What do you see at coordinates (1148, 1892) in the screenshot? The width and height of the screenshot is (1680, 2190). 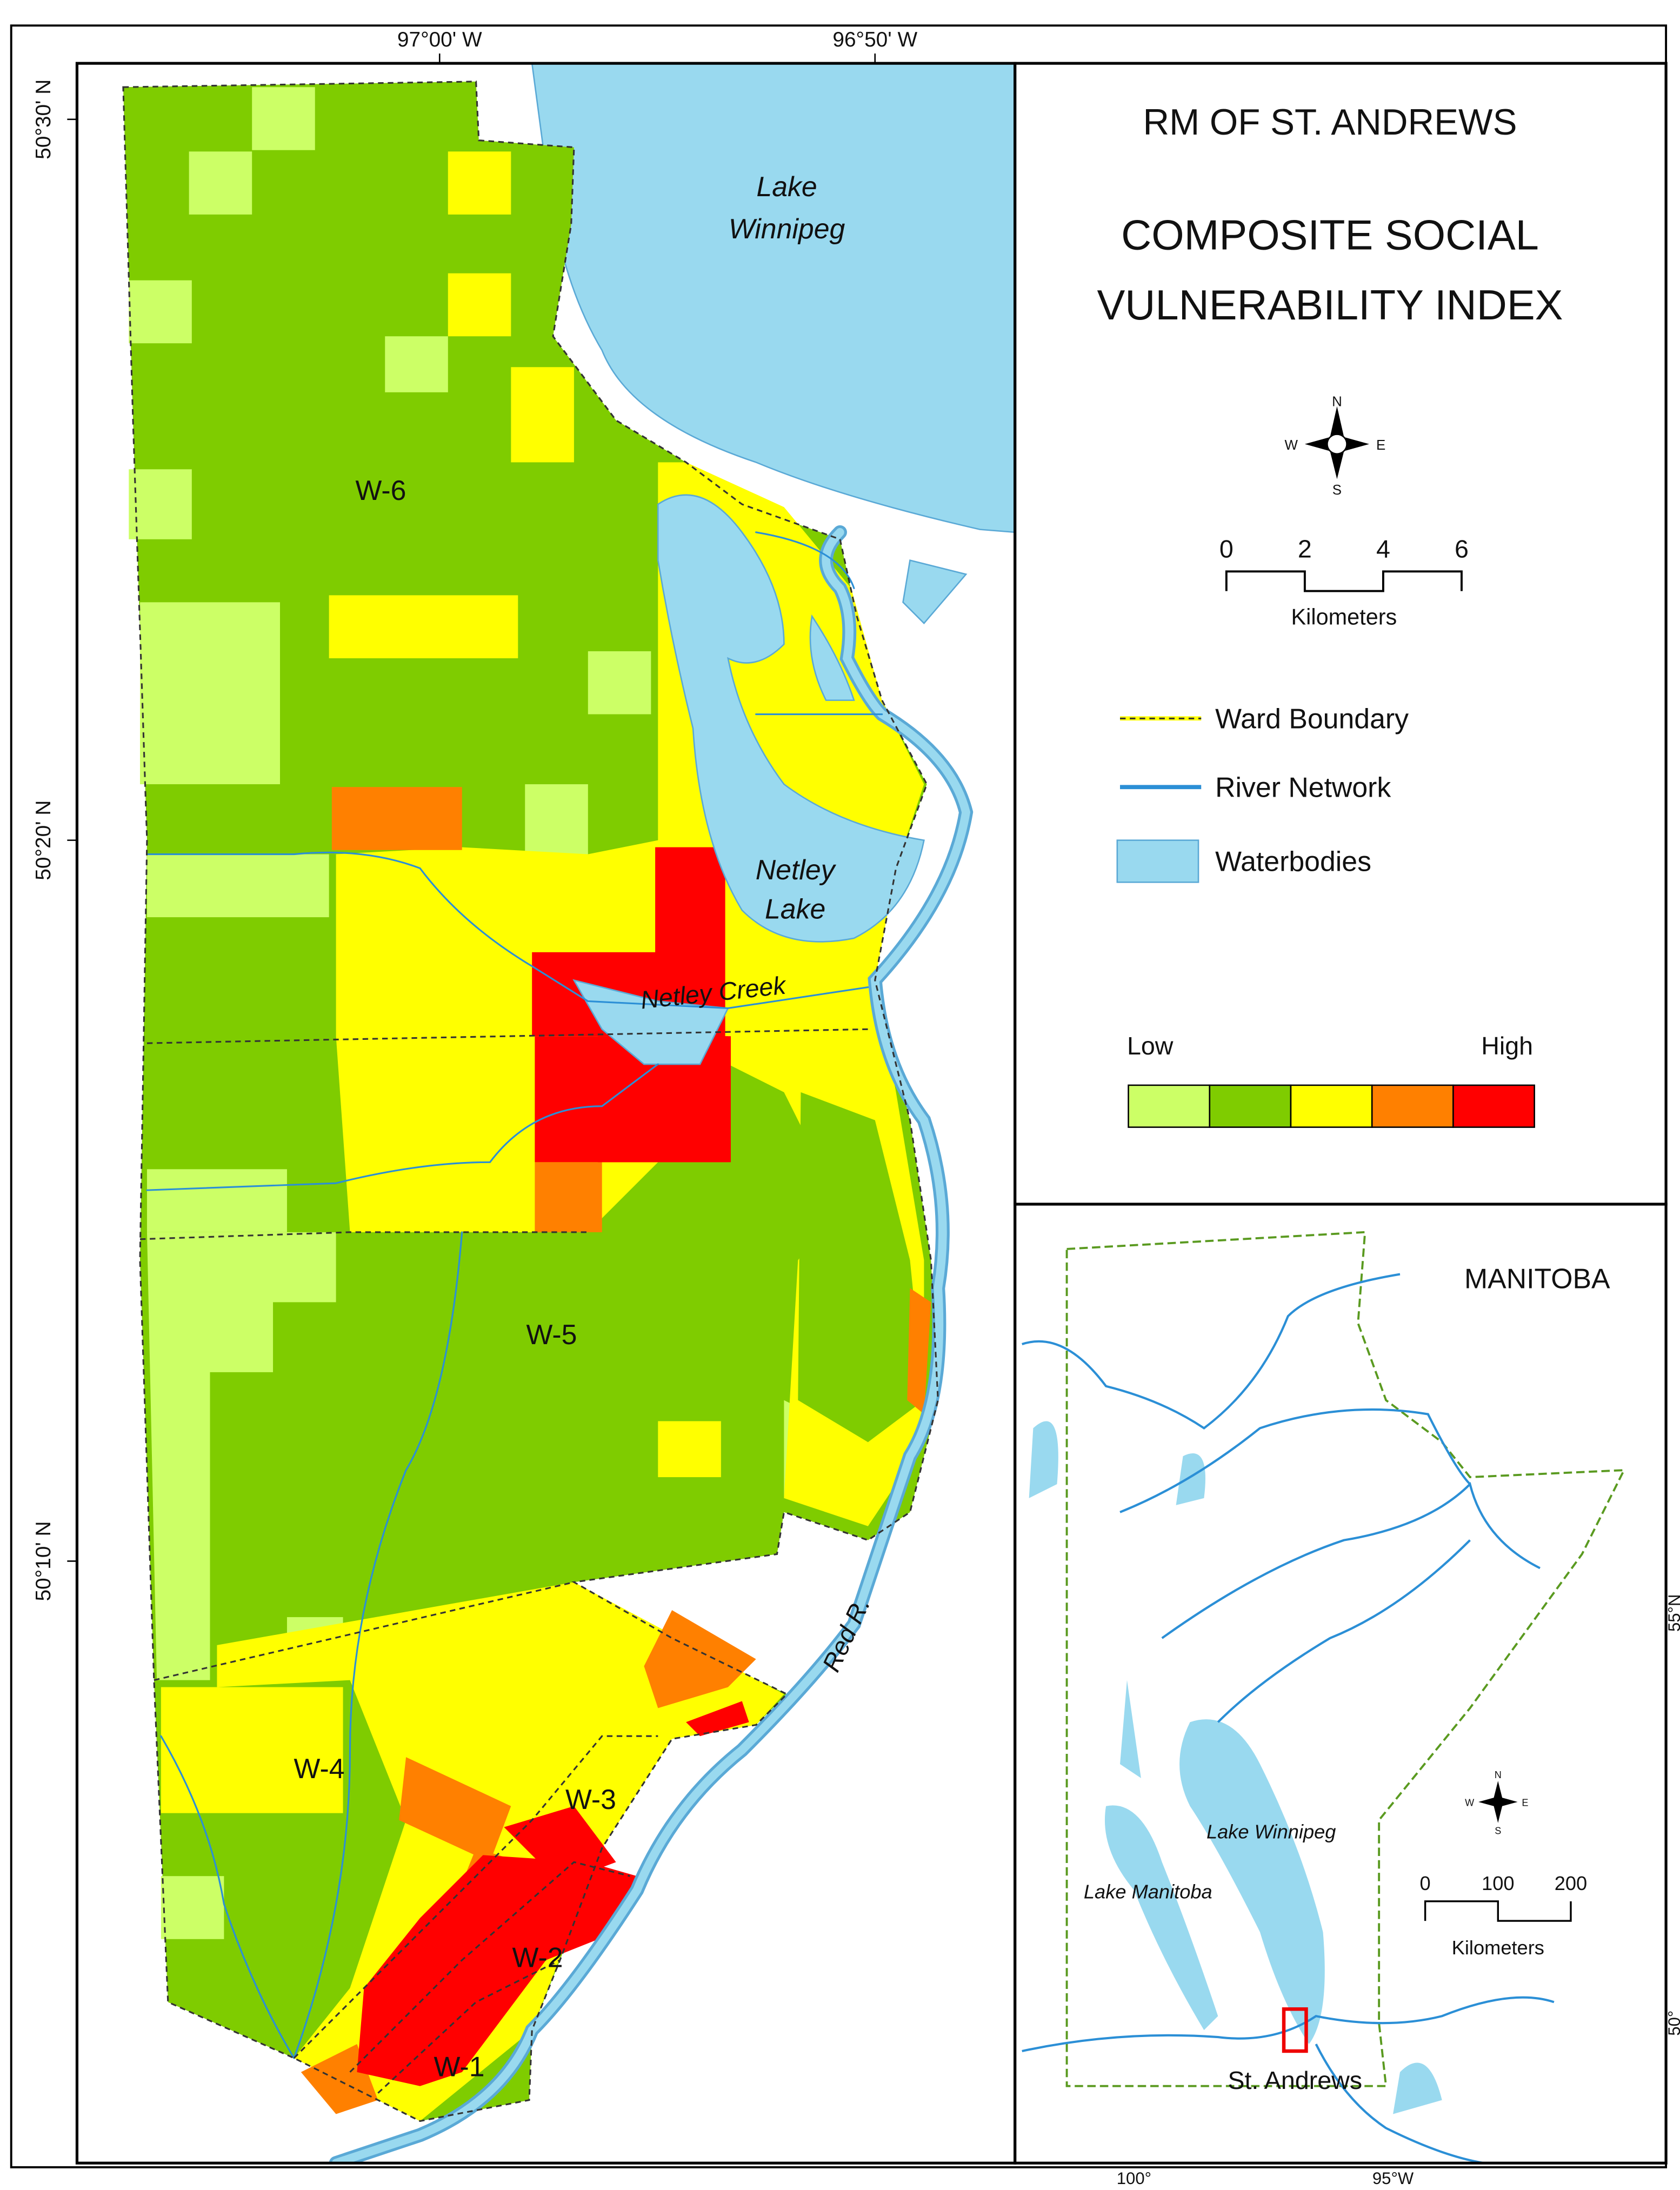 I see `inset-label: Lake Manitoba` at bounding box center [1148, 1892].